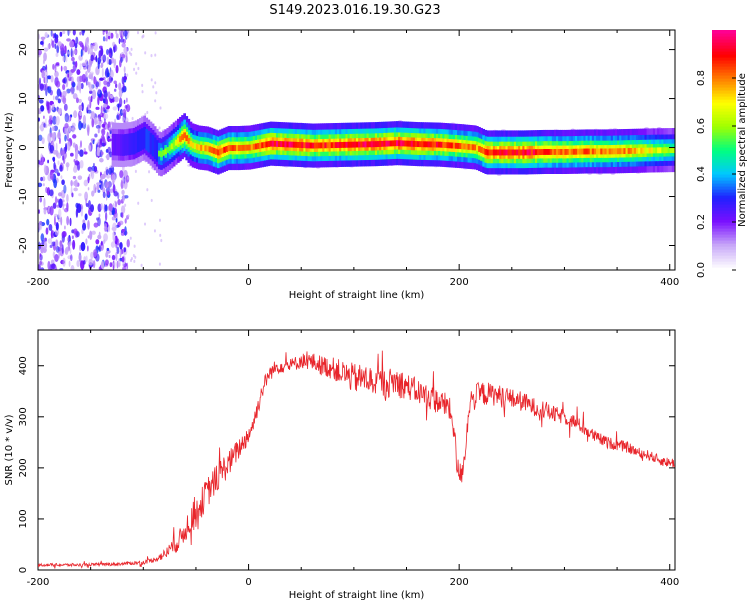 The width and height of the screenshot is (750, 600). What do you see at coordinates (354, 10) in the screenshot?
I see `figure-title: S149.2023.016.19.30.G23` at bounding box center [354, 10].